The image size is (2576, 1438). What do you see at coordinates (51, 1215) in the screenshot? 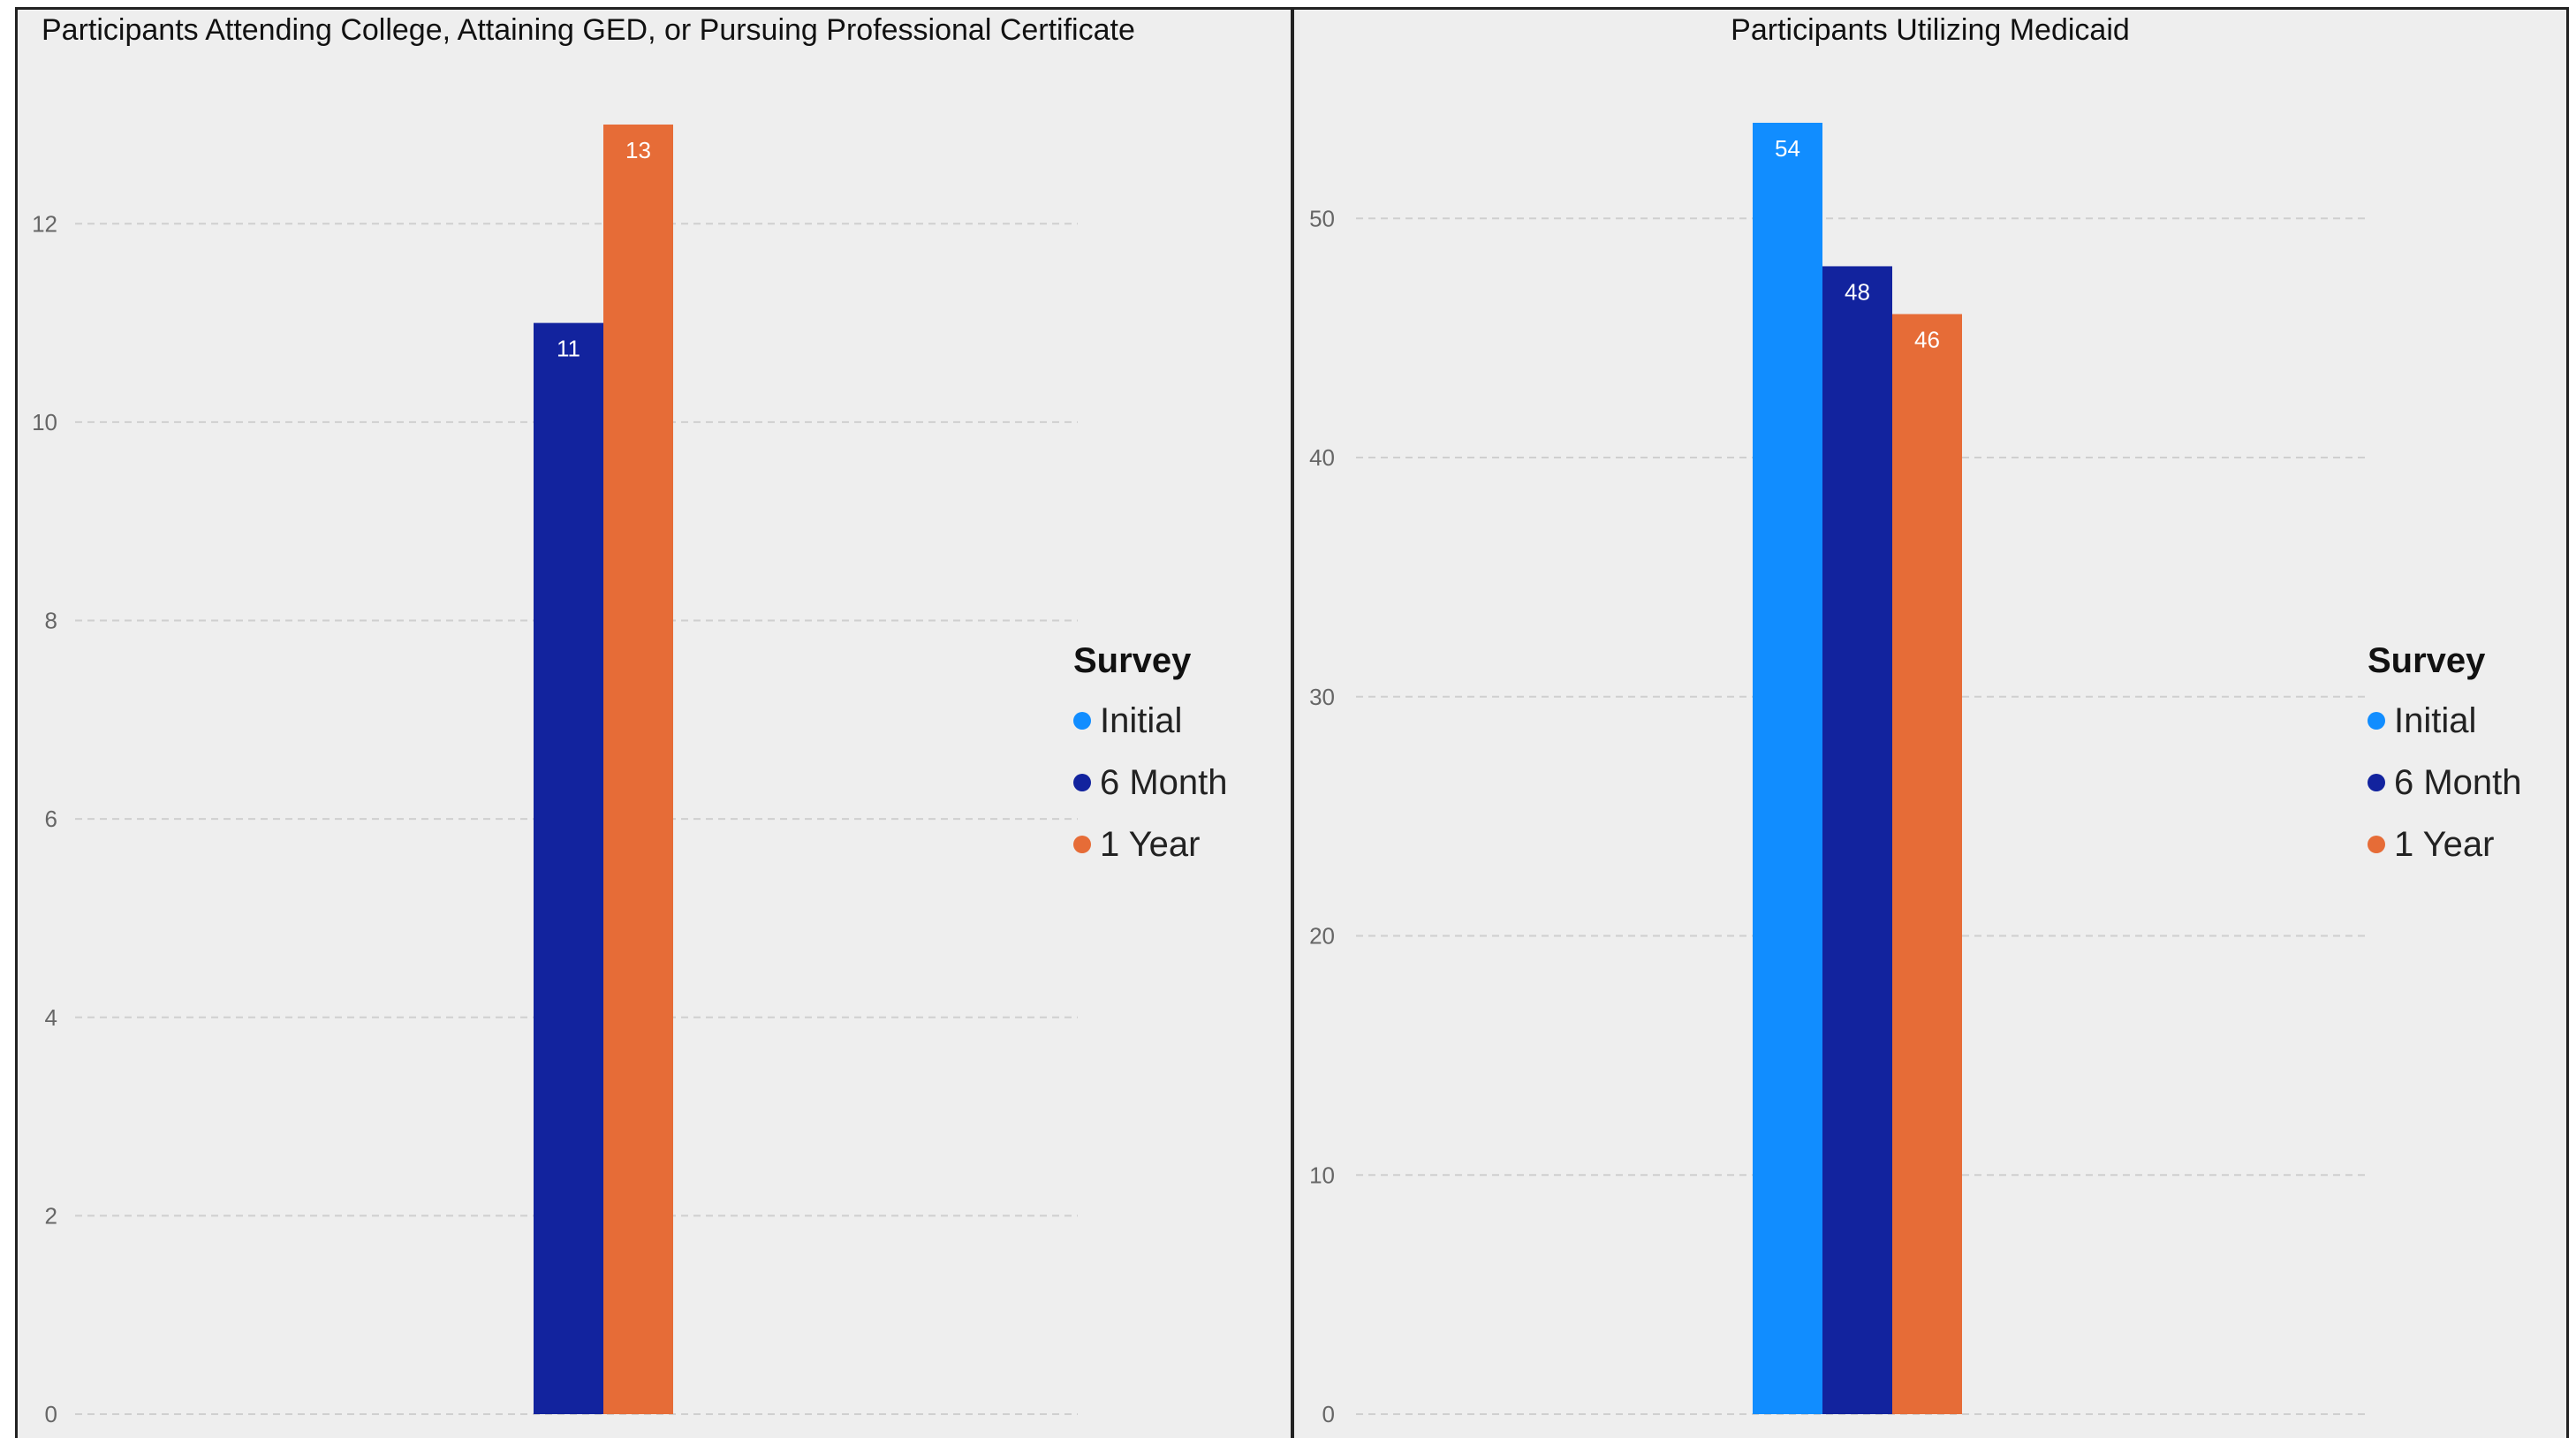
I see `y-tick-label: 2` at bounding box center [51, 1215].